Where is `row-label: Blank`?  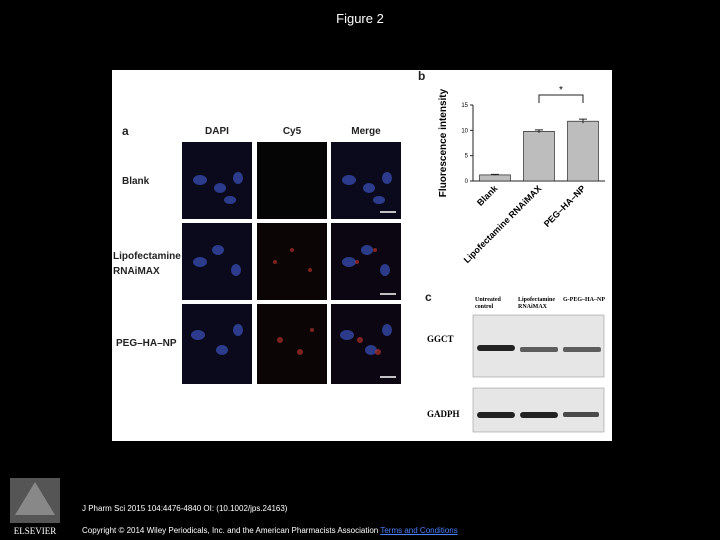
row-label: Blank is located at coordinates (136, 181).